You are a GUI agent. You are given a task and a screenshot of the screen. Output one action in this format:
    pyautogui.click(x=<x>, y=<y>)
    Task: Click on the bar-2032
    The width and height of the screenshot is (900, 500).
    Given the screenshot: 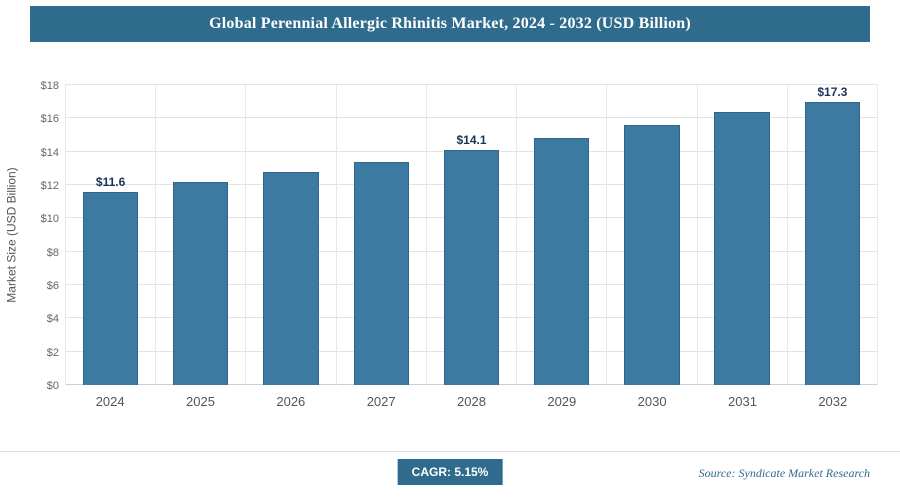 What is the action you would take?
    pyautogui.click(x=832, y=243)
    